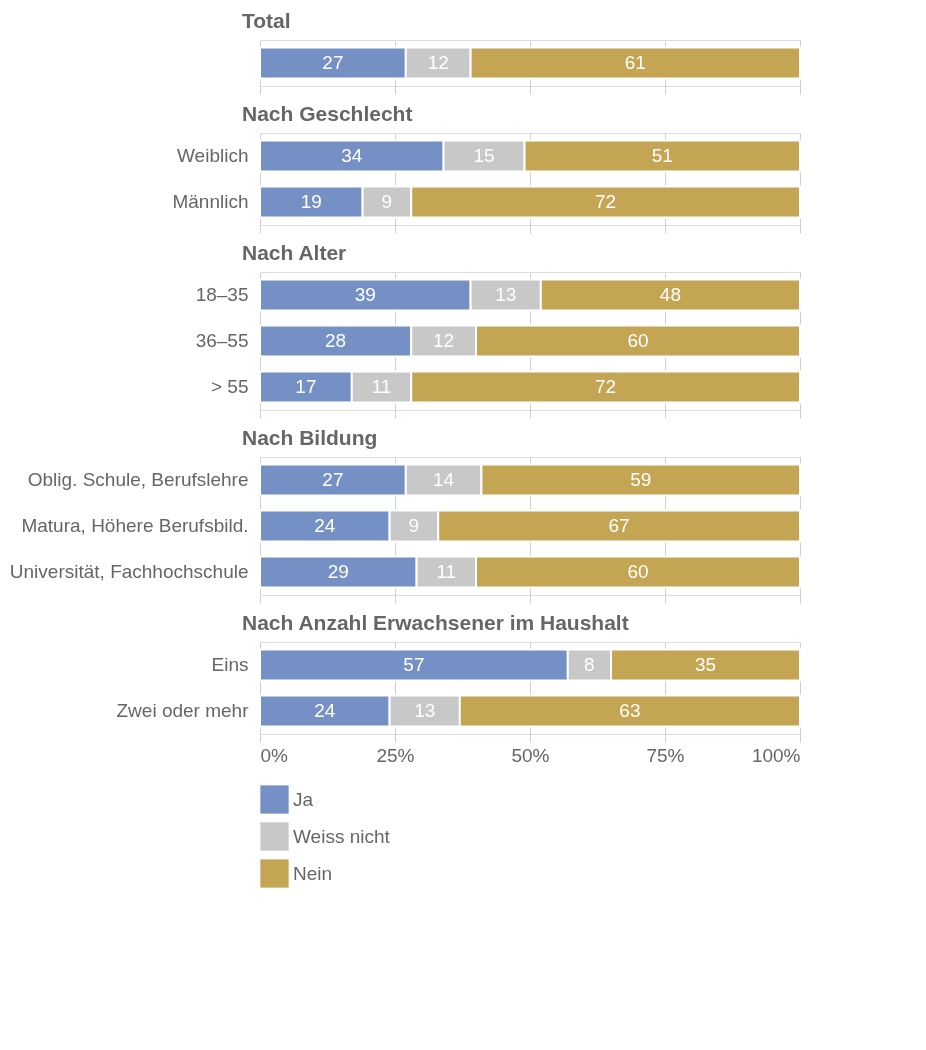  I want to click on data-label: 19, so click(311, 201).